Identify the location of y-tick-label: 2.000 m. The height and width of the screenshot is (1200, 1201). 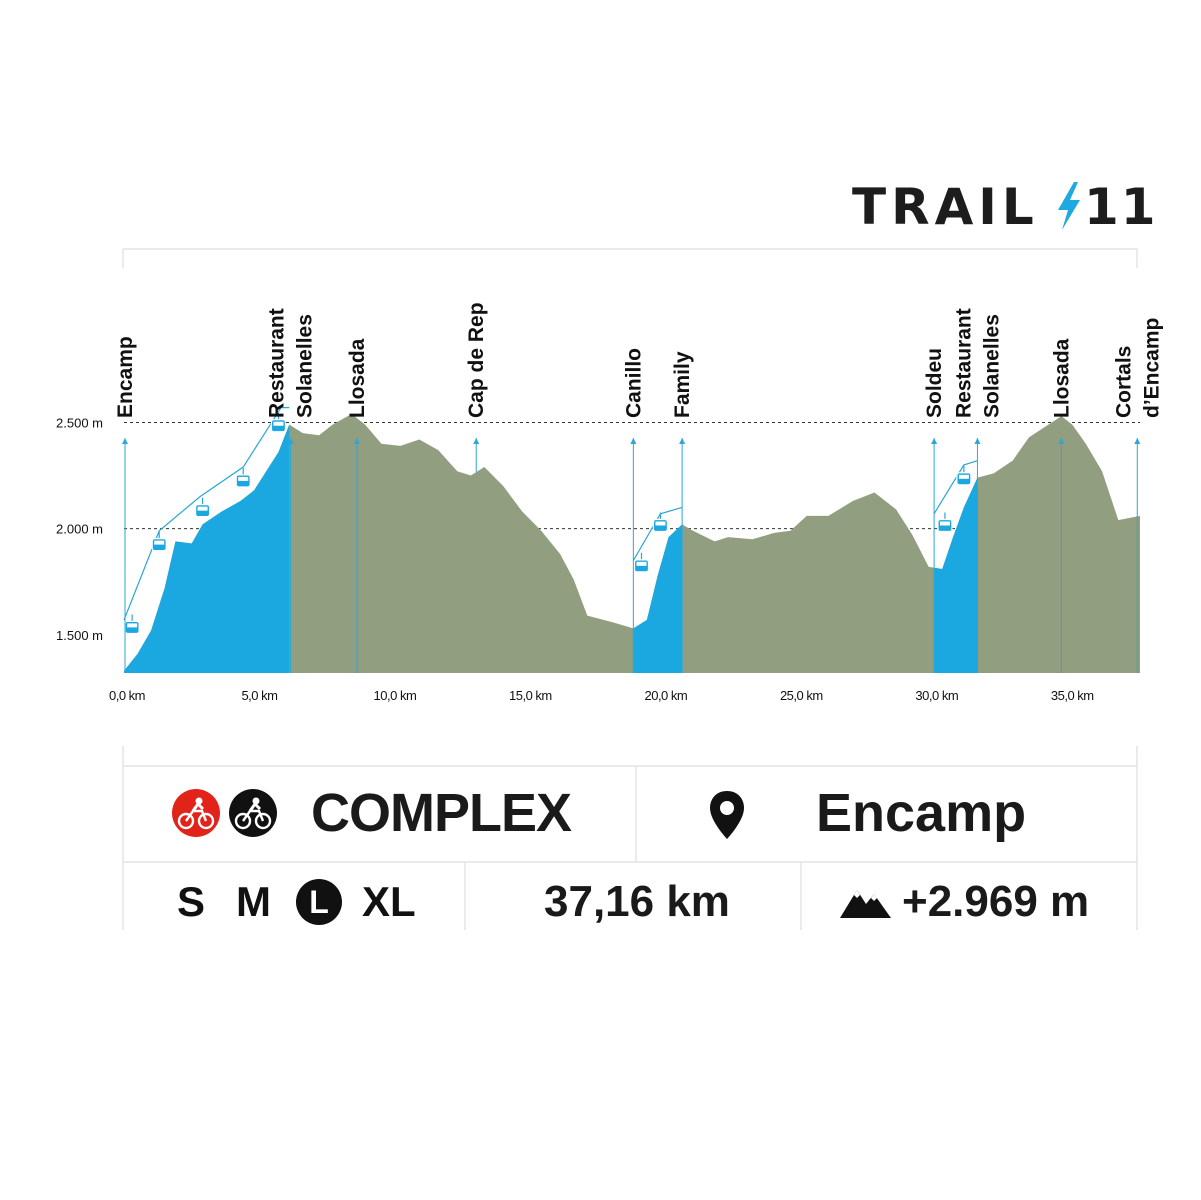
(79, 529).